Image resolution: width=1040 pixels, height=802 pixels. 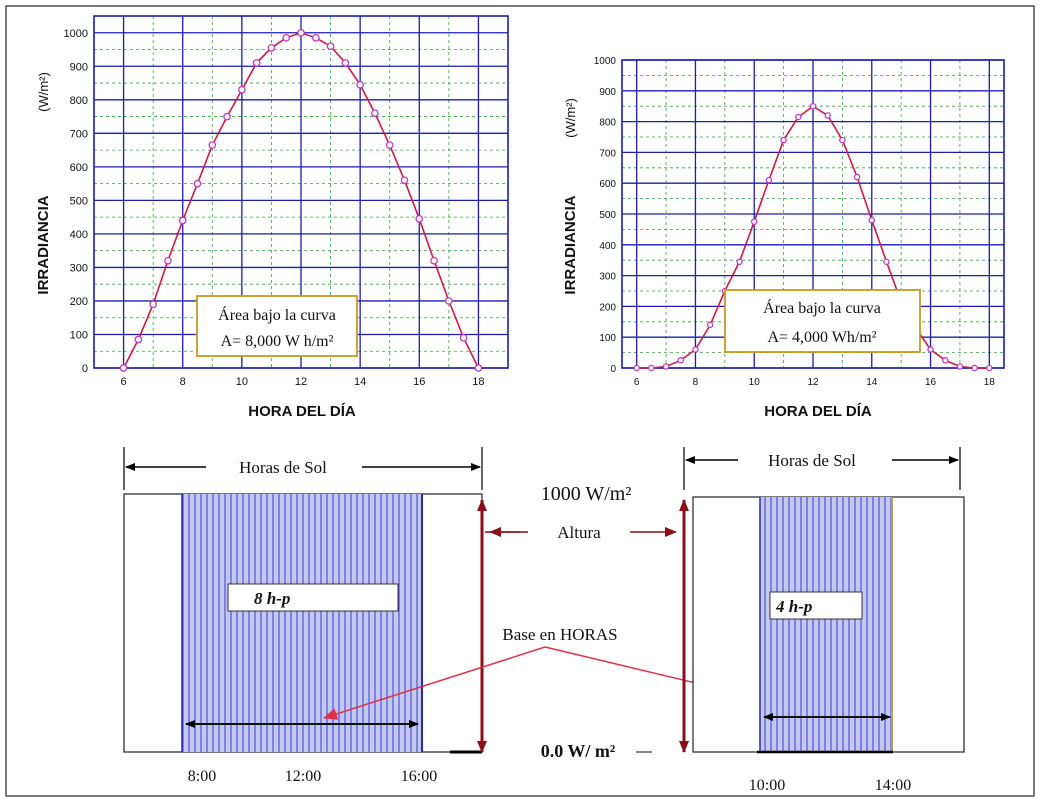 I want to click on y-tick-label: 500, so click(x=607, y=215).